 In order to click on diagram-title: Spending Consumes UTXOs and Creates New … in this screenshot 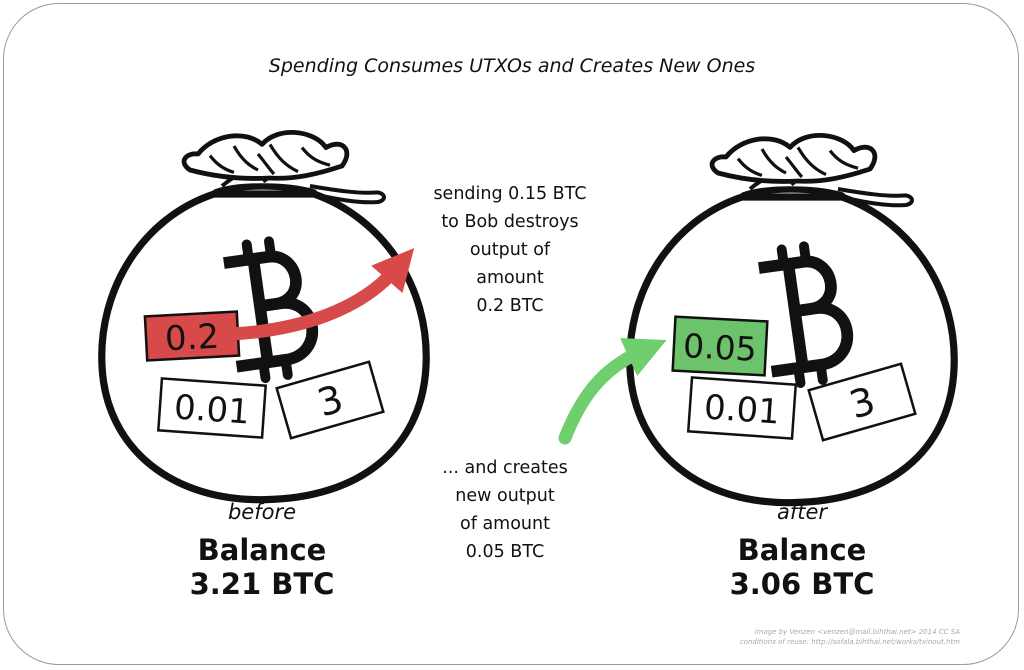, I will do `click(512, 66)`.